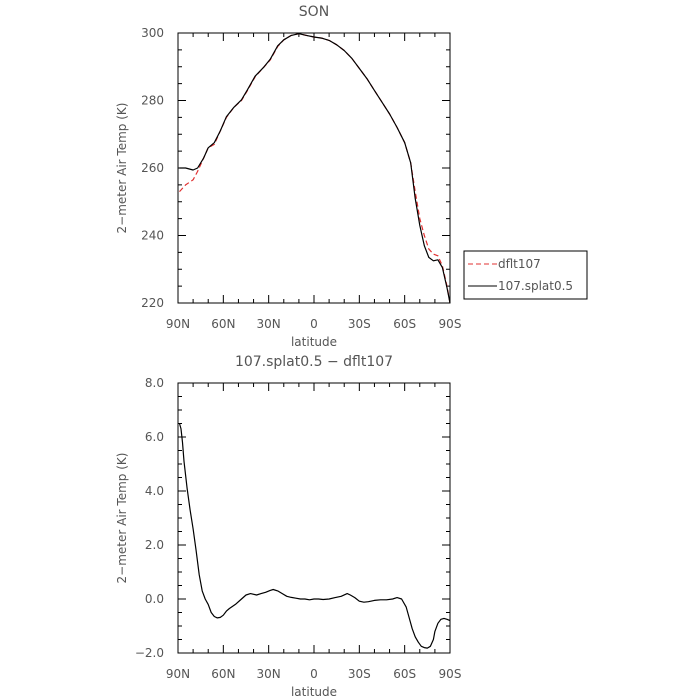 The image size is (700, 700). I want to click on bottom-series-lines, so click(314, 536).